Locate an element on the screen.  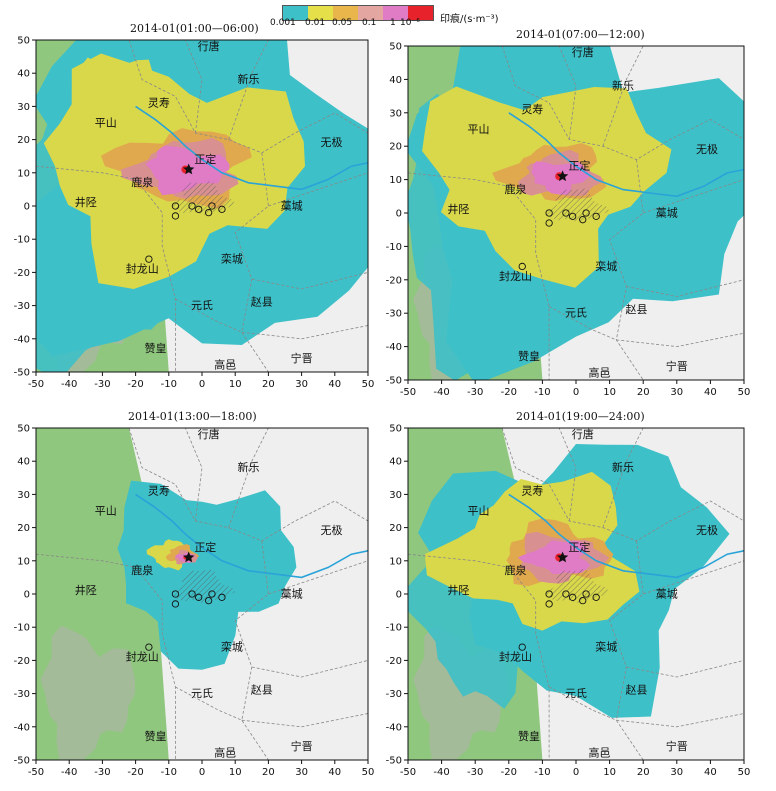
place-label: 井陉 is located at coordinates (458, 209).